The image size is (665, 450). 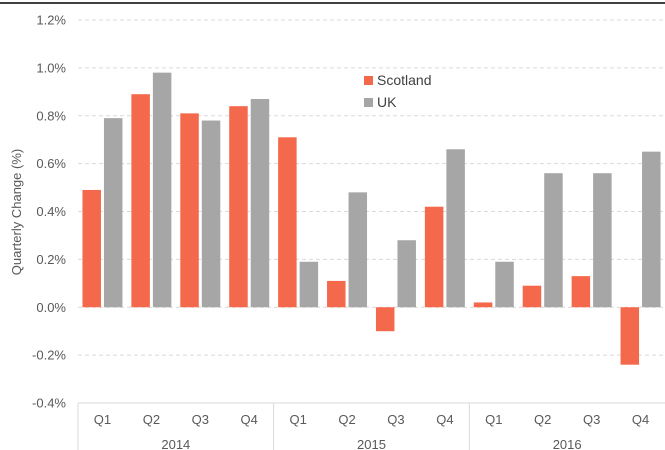 I want to click on y-tick-label: -0.4%, so click(x=49, y=403).